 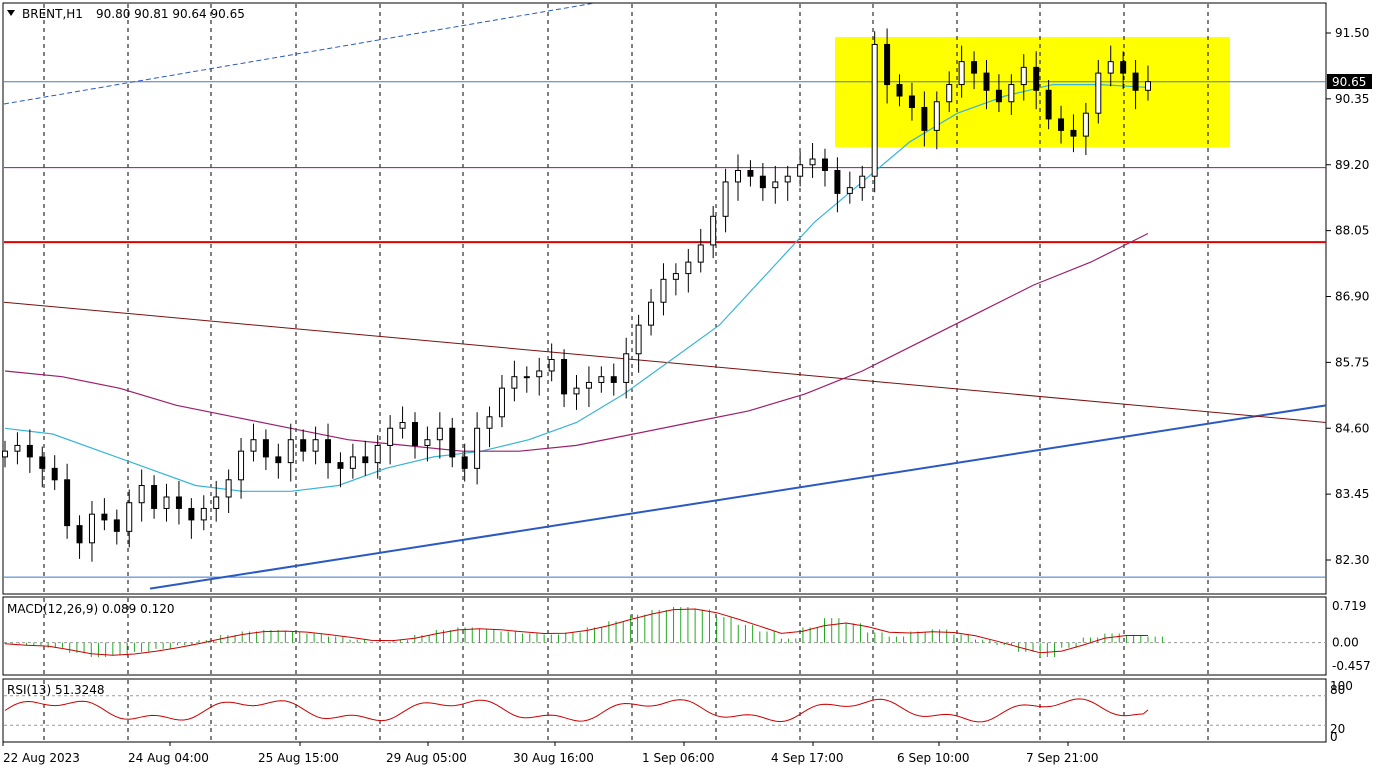 I want to click on time-tick-label: 25 Aug 15:00, so click(x=298, y=758).